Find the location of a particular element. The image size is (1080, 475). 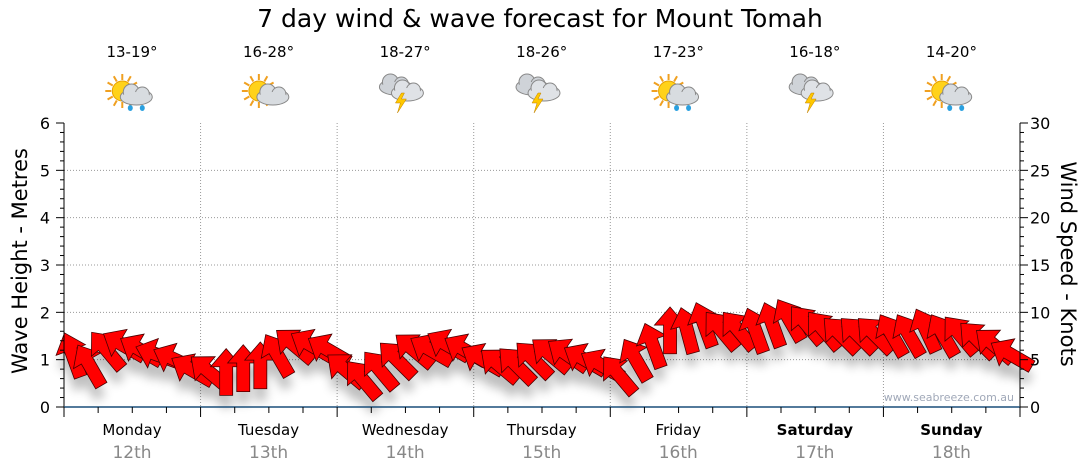

day-date: 17th is located at coordinates (815, 453).